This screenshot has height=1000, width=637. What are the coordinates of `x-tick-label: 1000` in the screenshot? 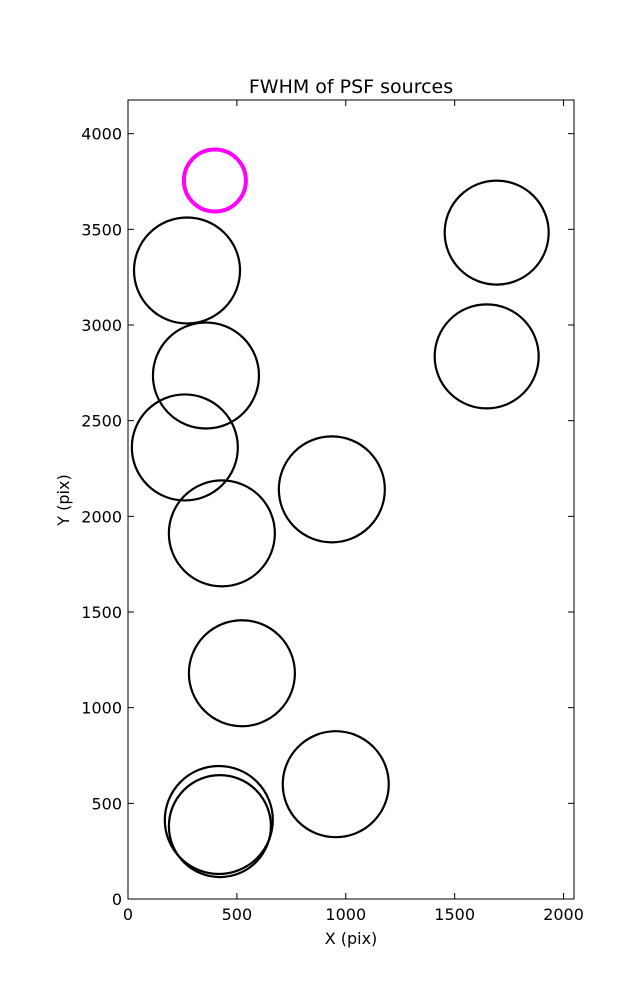 It's located at (345, 914).